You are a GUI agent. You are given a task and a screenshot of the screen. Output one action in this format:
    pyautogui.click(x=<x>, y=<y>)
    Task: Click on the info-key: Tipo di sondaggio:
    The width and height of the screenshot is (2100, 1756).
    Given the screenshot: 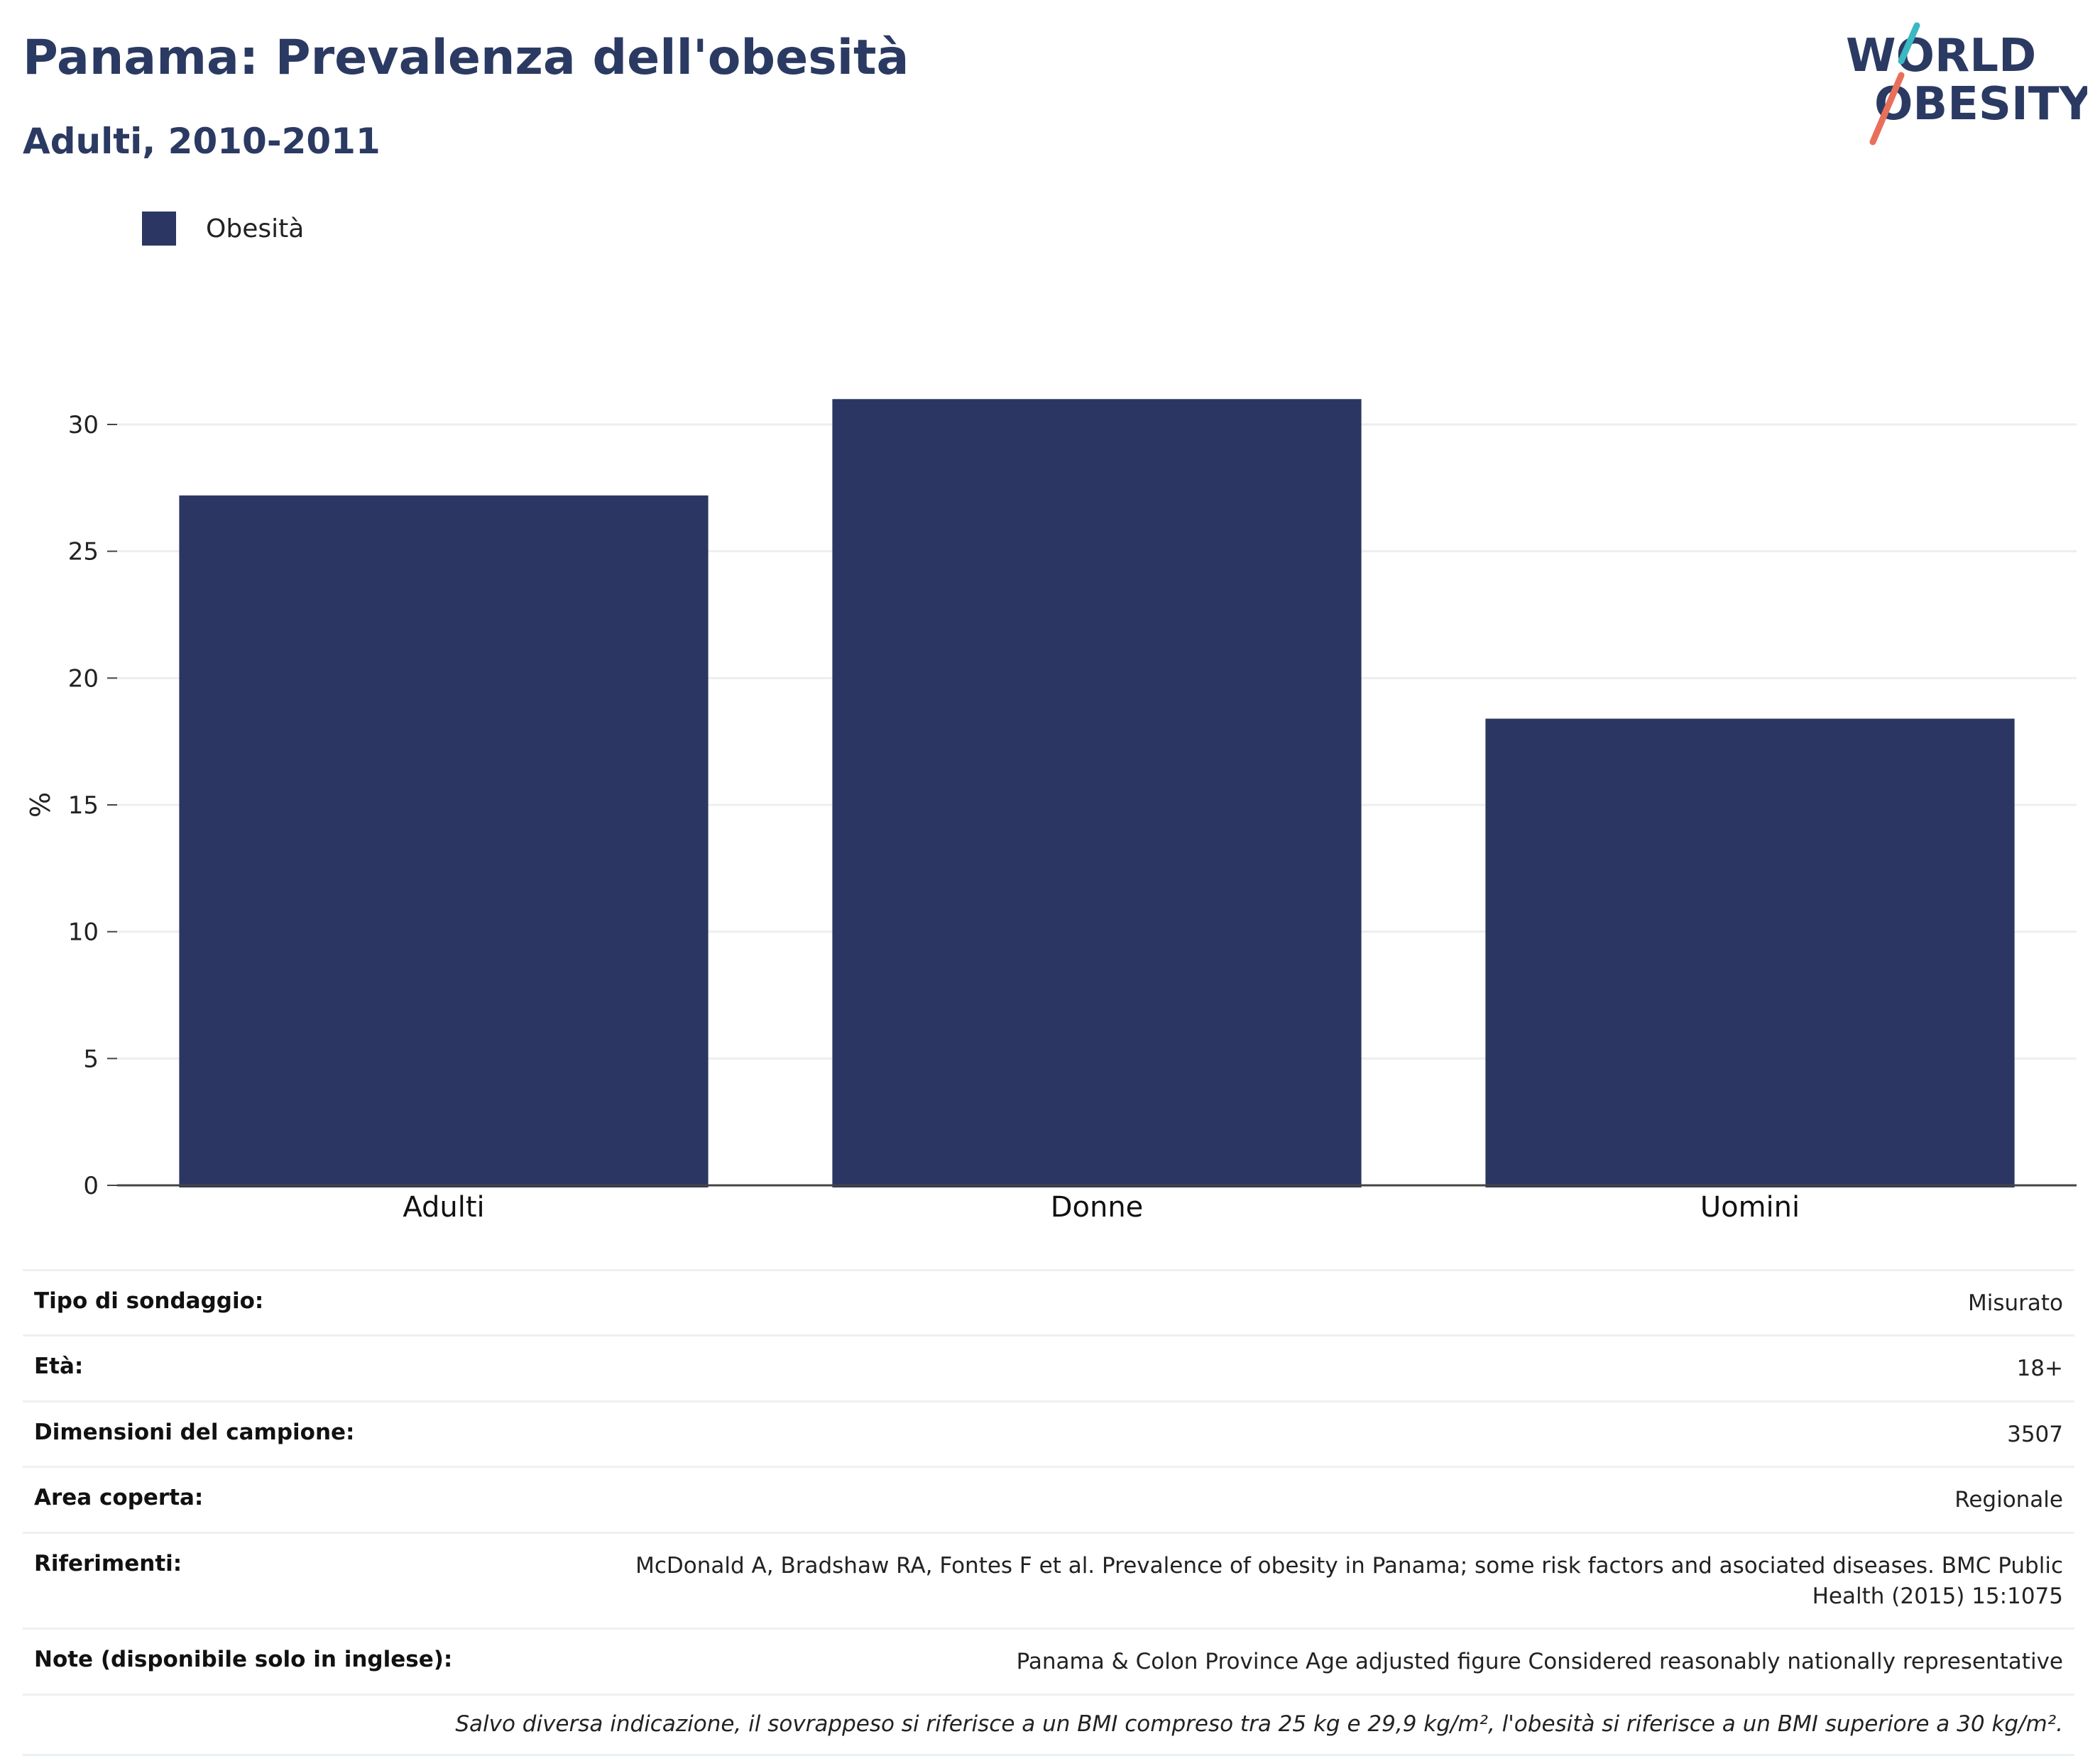 What is the action you would take?
    pyautogui.click(x=149, y=1301)
    